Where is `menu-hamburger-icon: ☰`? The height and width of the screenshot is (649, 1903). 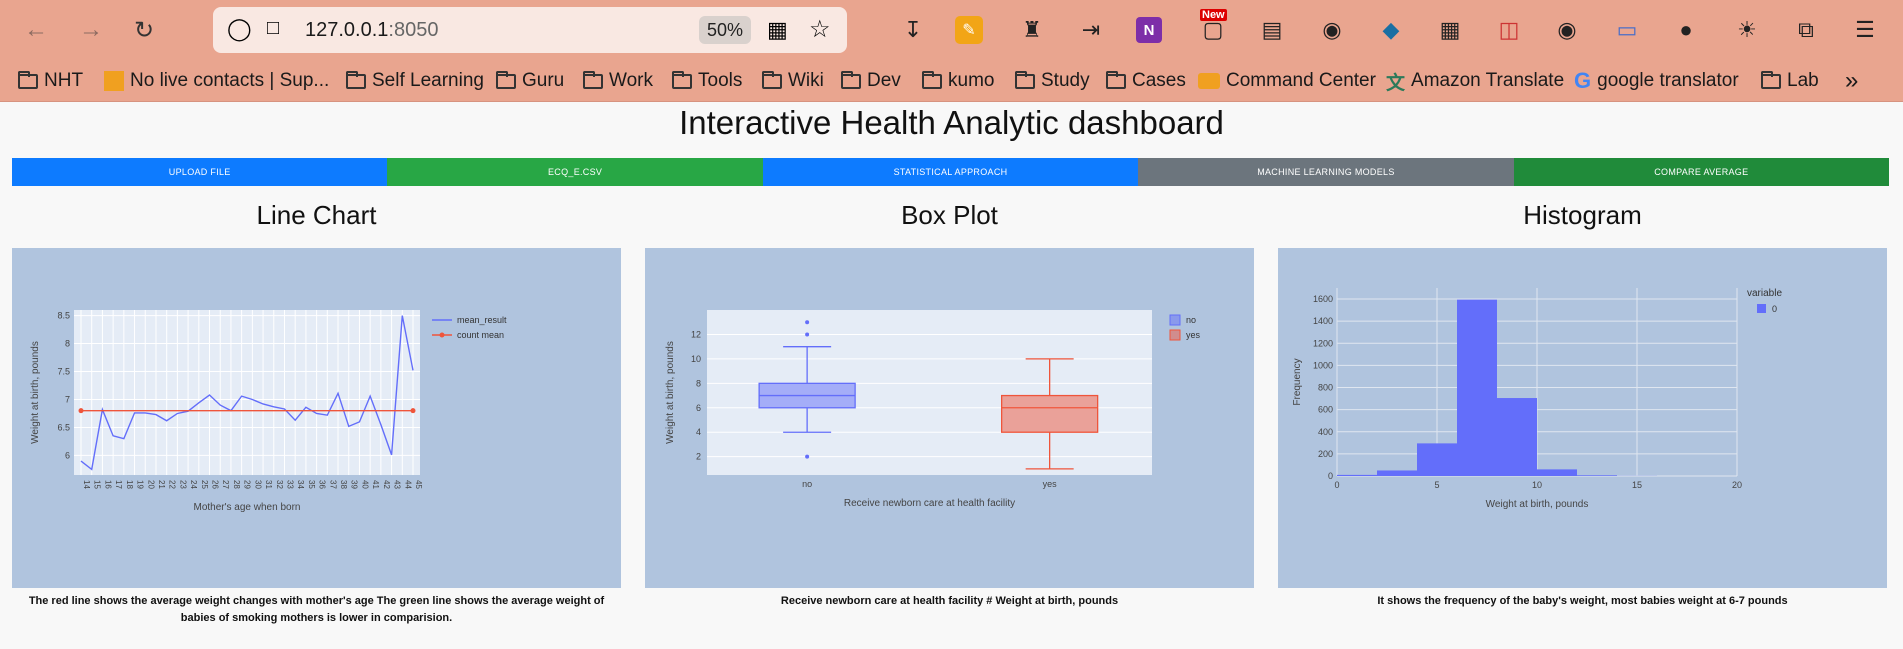 menu-hamburger-icon: ☰ is located at coordinates (1865, 29).